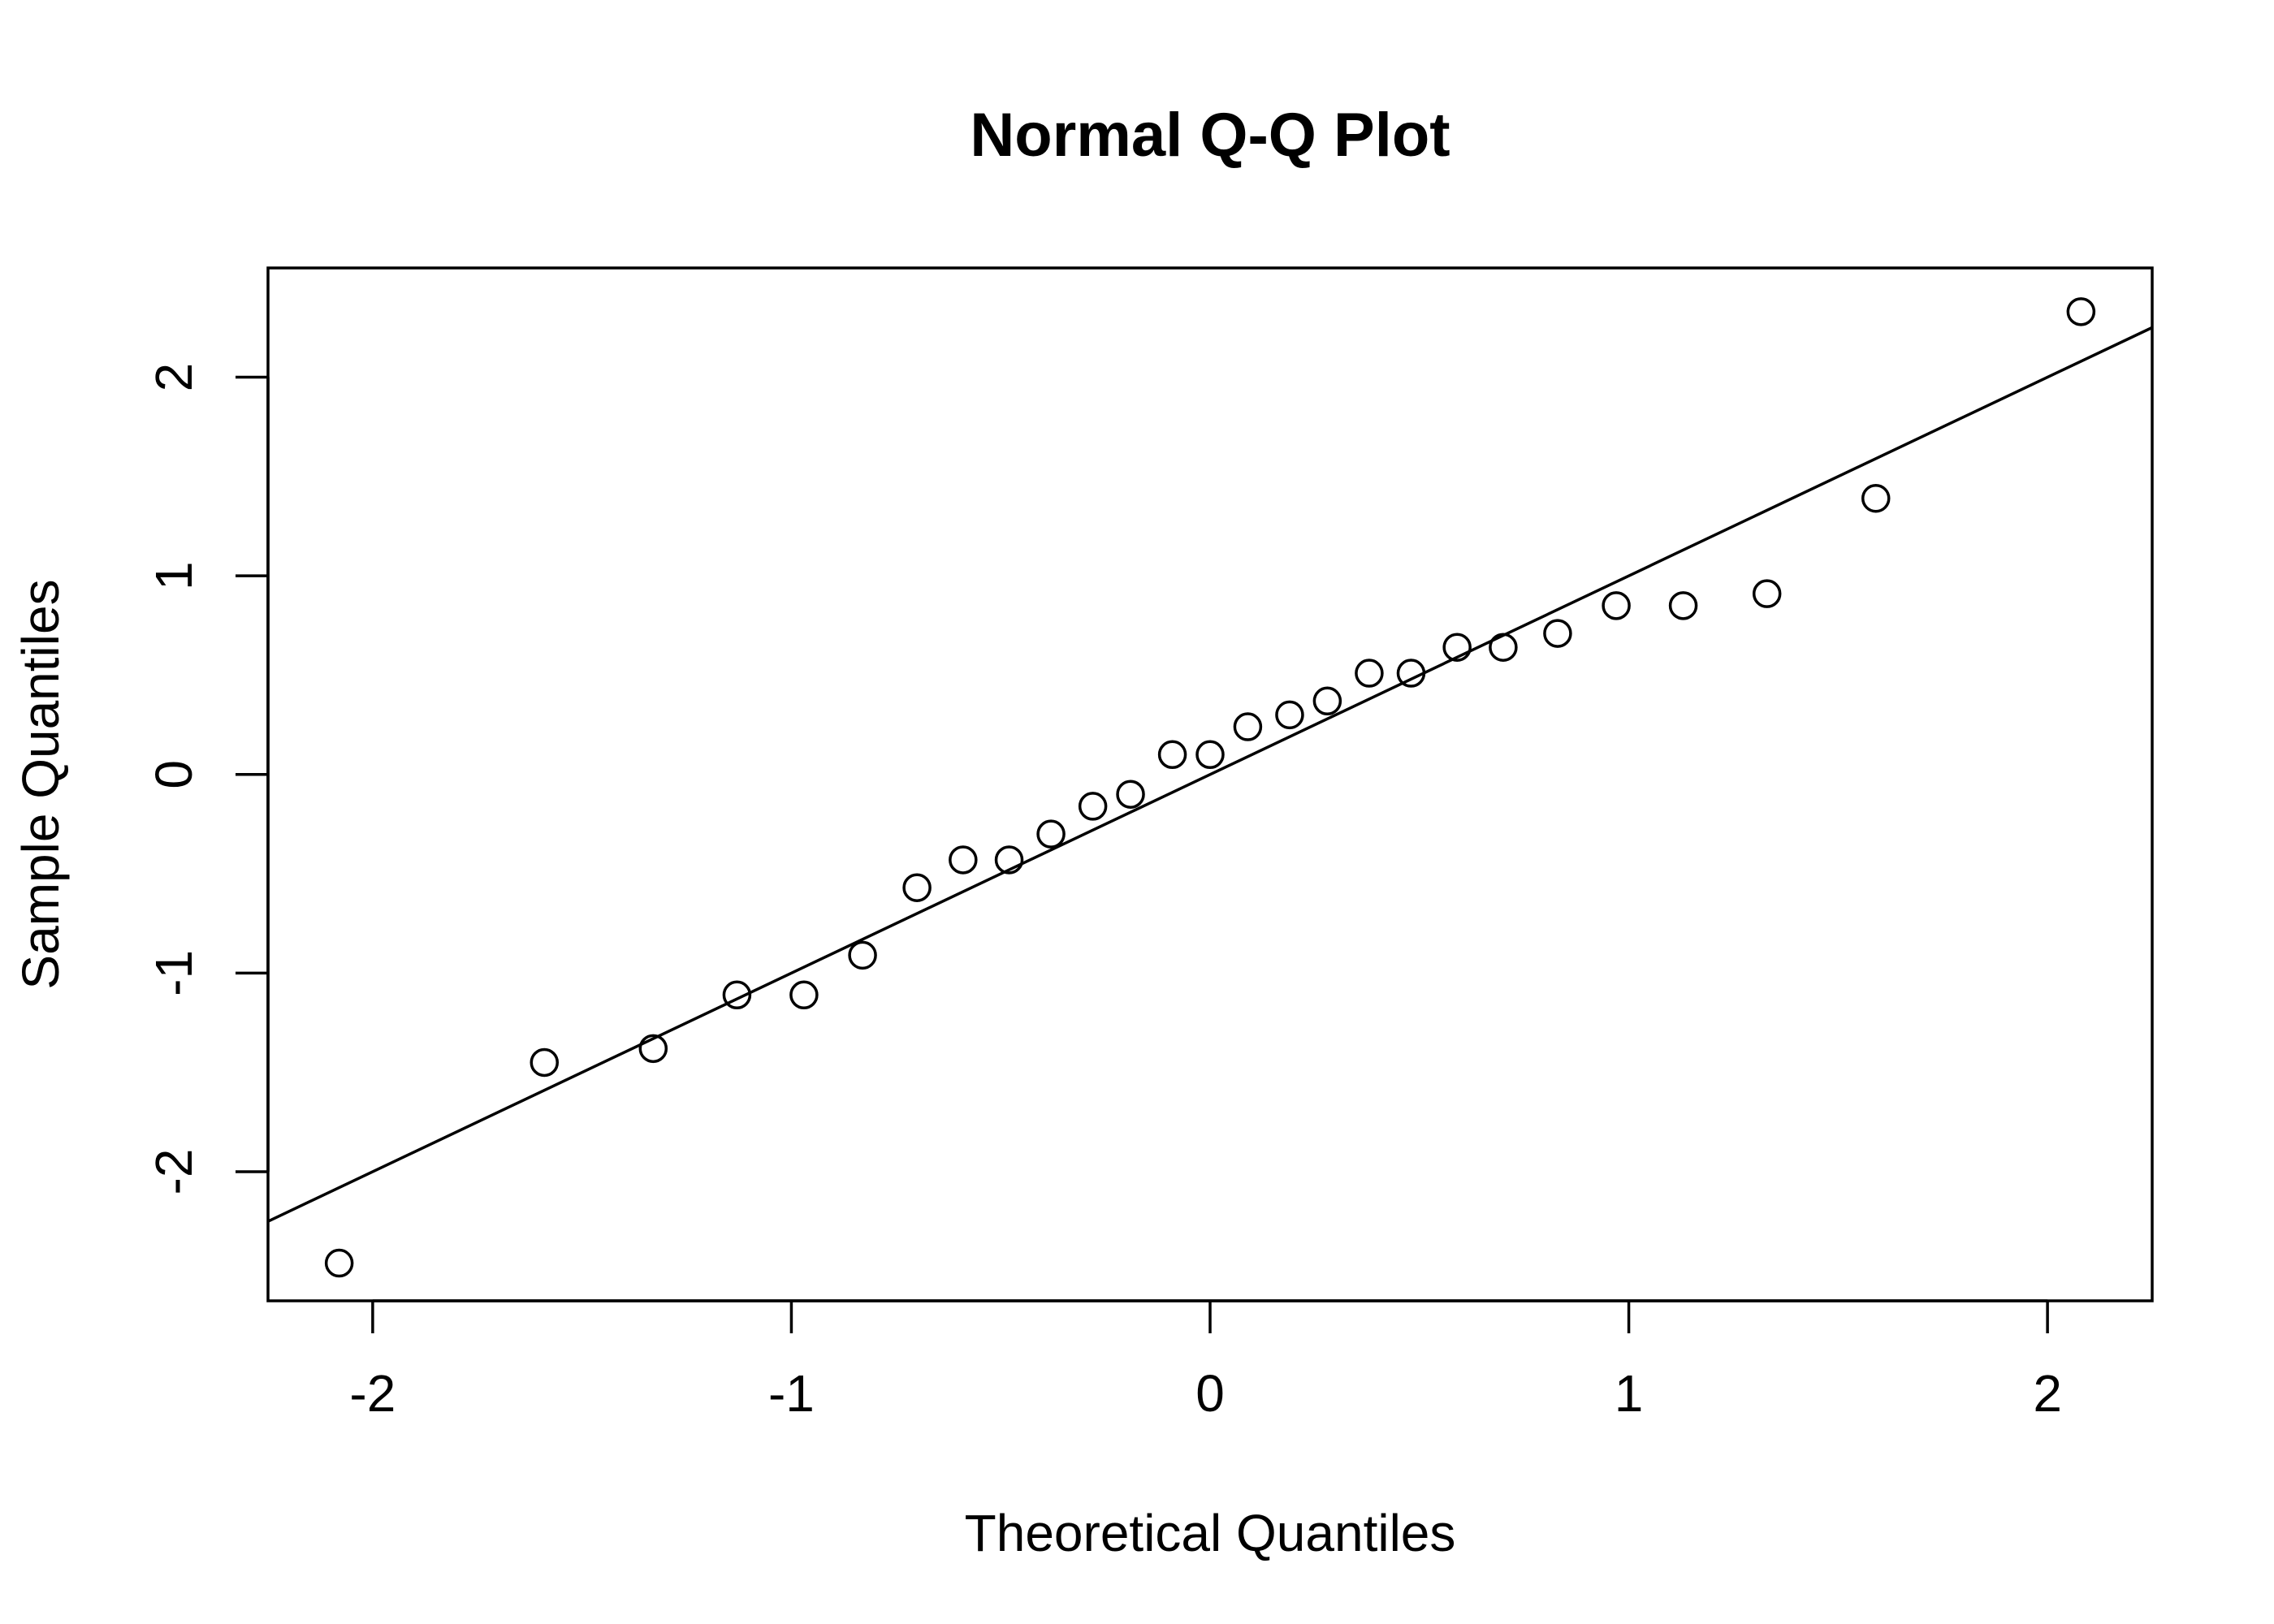 The width and height of the screenshot is (2274, 1624). Describe the element at coordinates (1210, 136) in the screenshot. I see `chart-title: Normal Q-Q Plot` at that location.